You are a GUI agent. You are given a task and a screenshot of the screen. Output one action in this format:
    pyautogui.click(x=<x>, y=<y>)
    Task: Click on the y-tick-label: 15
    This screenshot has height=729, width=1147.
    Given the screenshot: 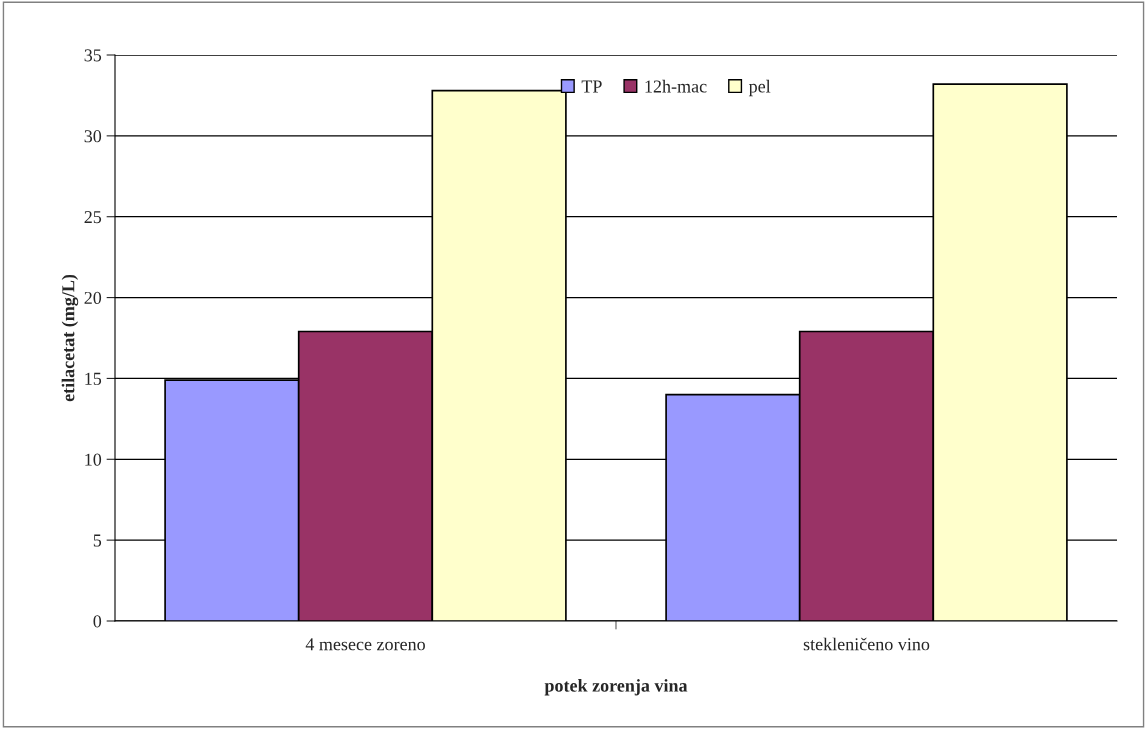 What is the action you would take?
    pyautogui.click(x=93, y=378)
    